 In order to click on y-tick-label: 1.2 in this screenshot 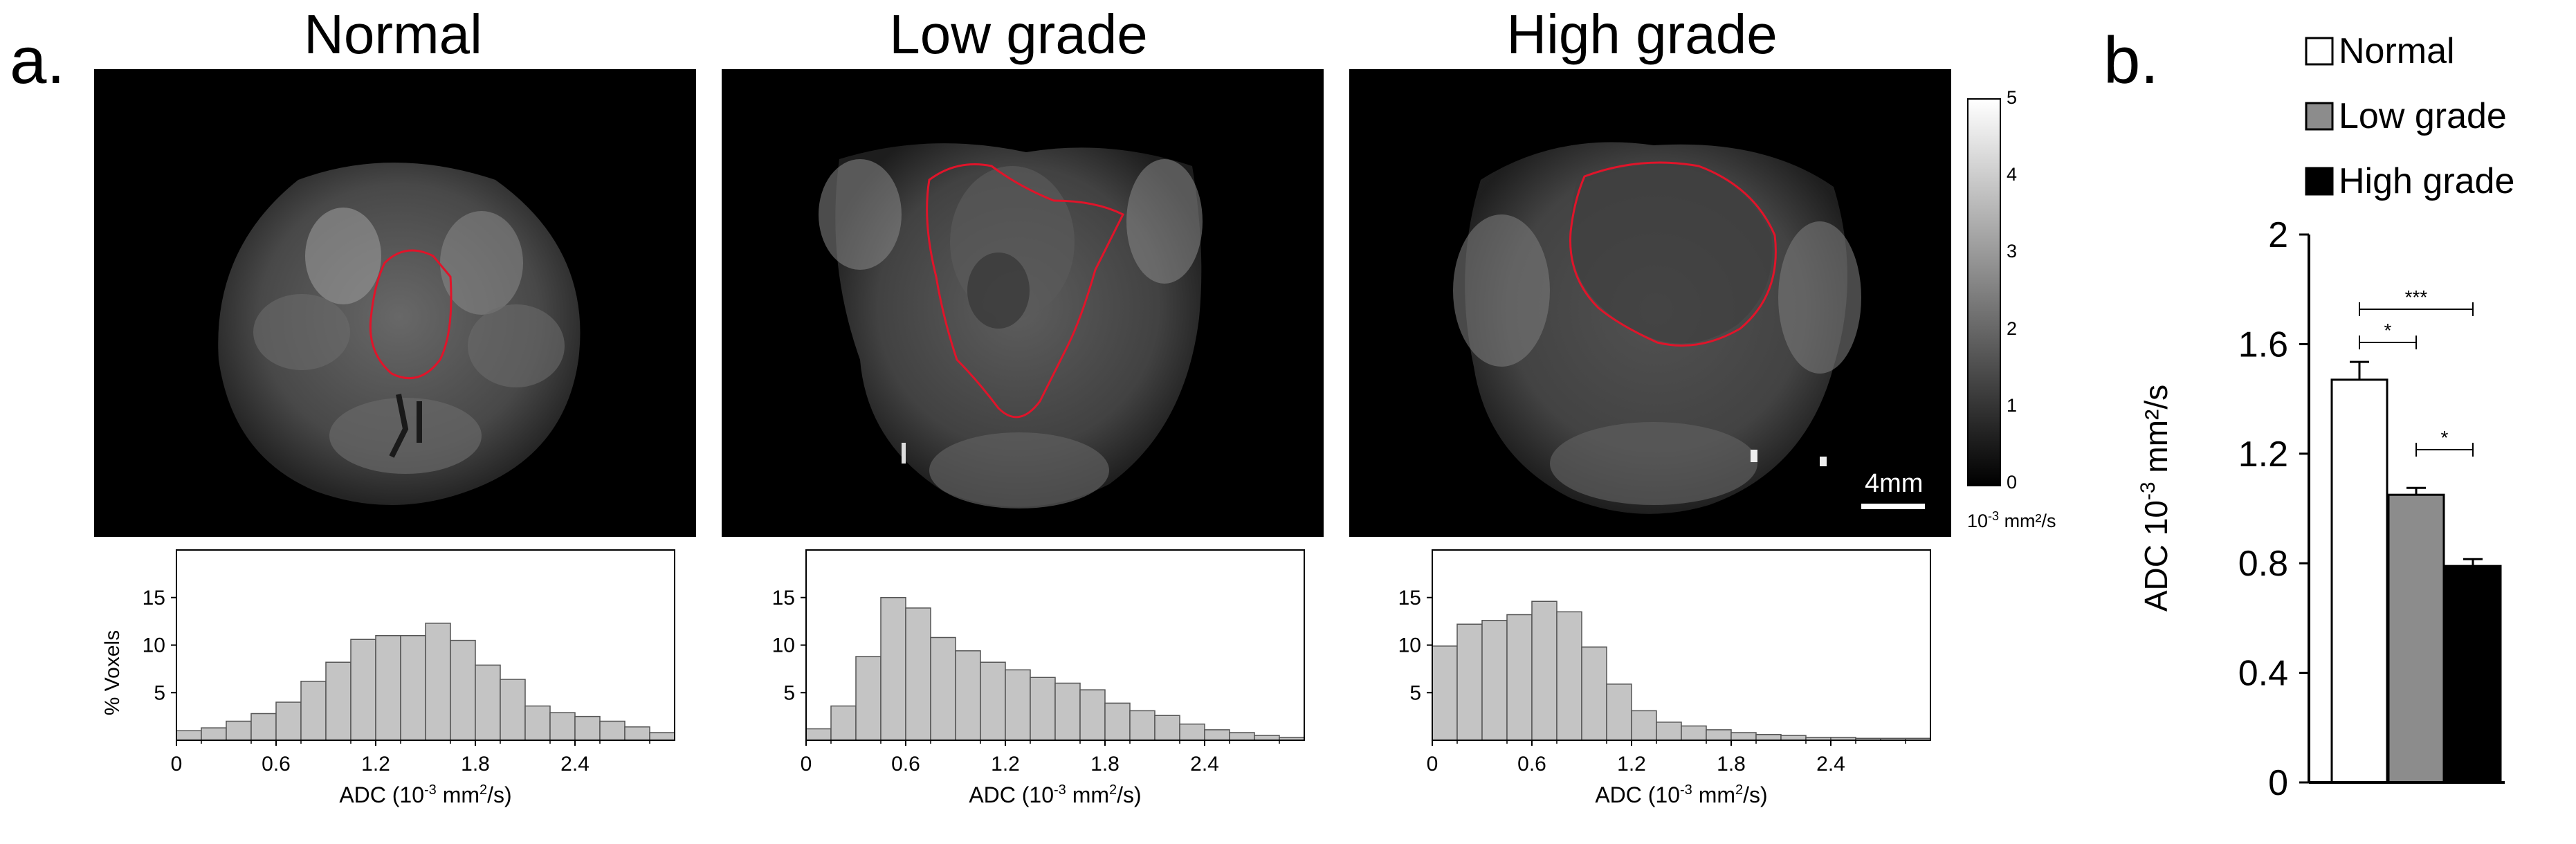, I will do `click(2263, 454)`.